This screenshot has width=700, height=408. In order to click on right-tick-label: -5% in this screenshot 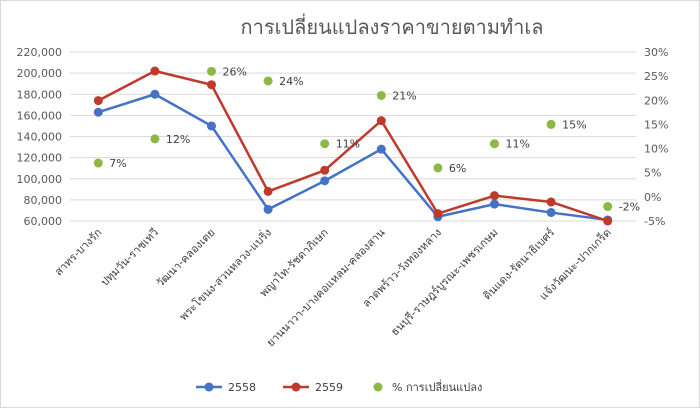, I will do `click(654, 221)`.